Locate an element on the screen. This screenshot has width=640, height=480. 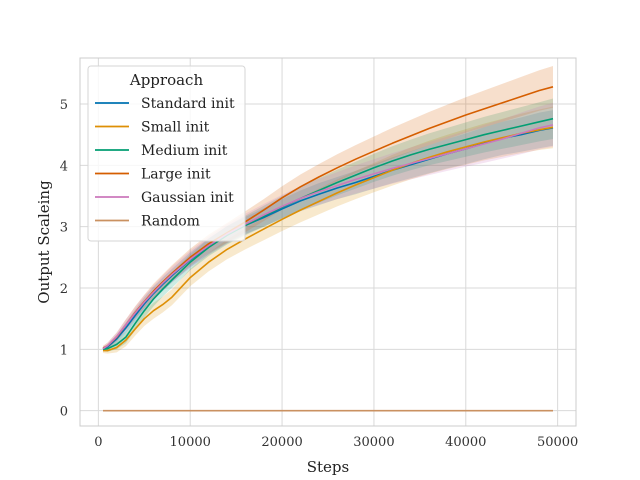
x-tick-label: 40000 is located at coordinates (465, 442).